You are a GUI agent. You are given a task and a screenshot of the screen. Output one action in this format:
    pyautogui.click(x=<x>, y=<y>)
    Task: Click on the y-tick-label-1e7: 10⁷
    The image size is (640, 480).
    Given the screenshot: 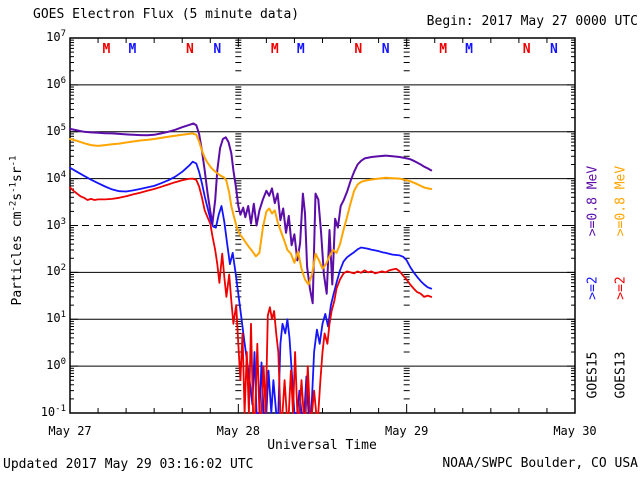 What is the action you would take?
    pyautogui.click(x=56, y=37)
    